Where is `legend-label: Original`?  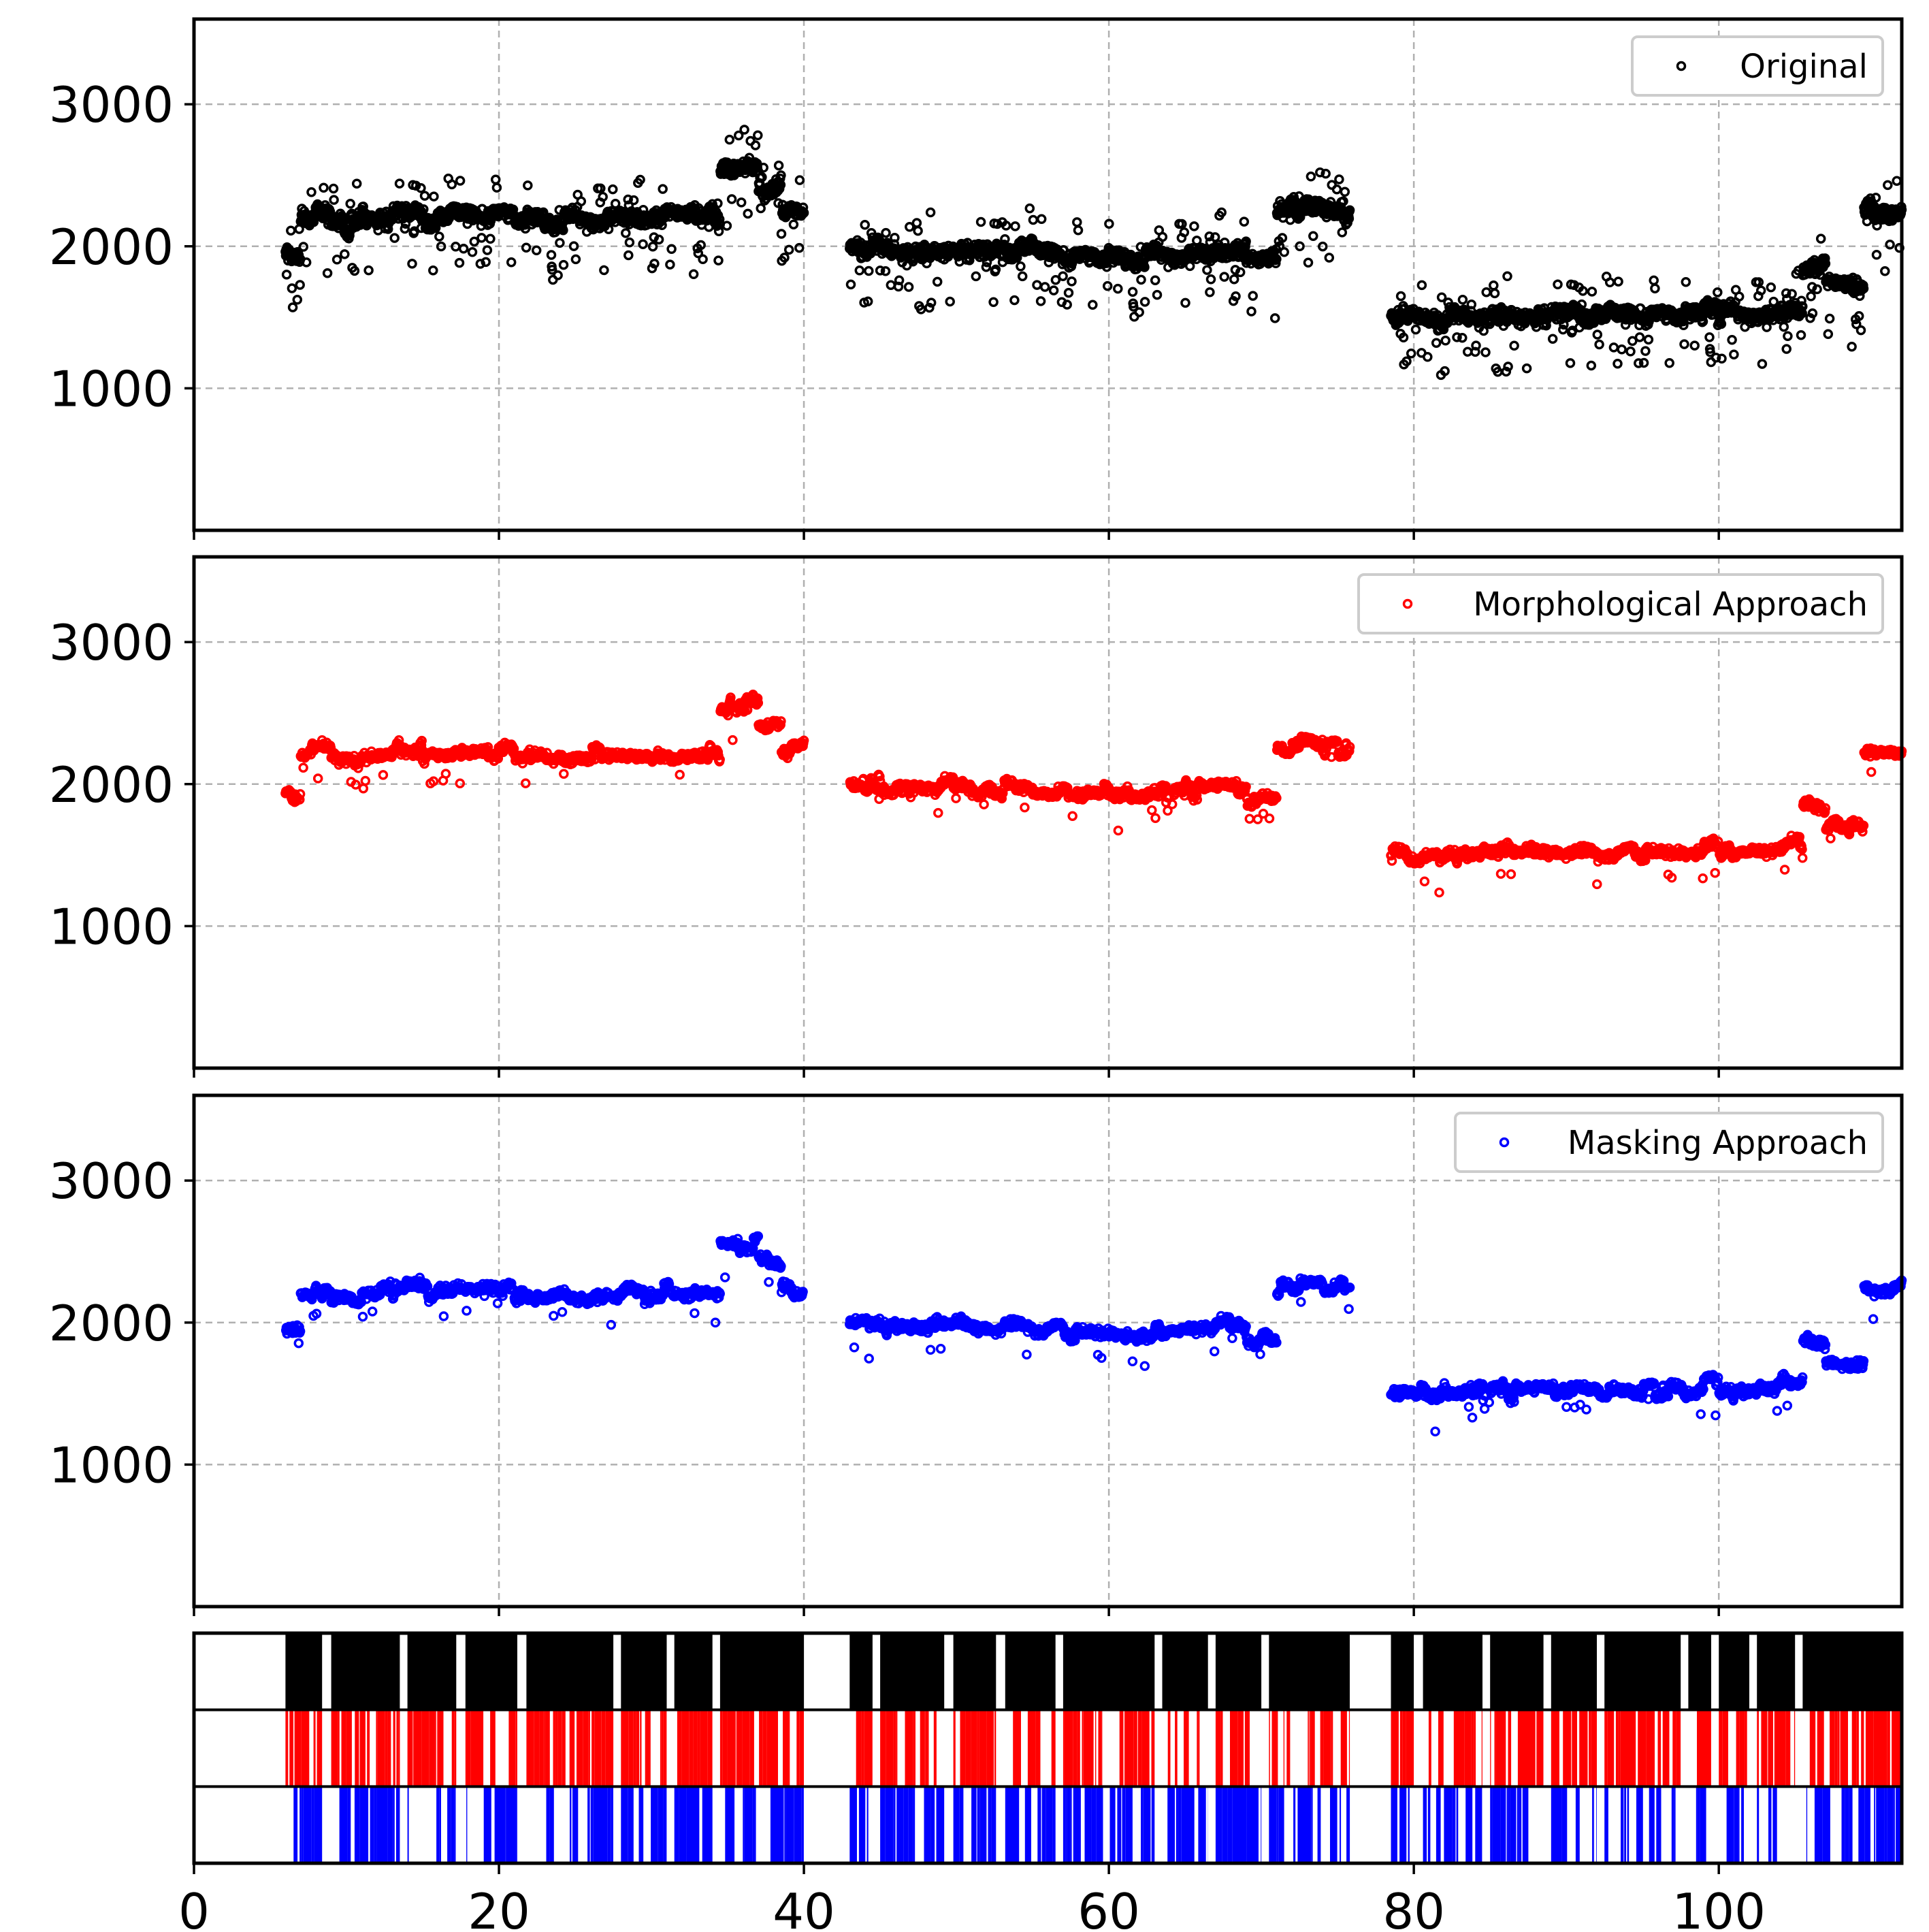 legend-label: Original is located at coordinates (1804, 67).